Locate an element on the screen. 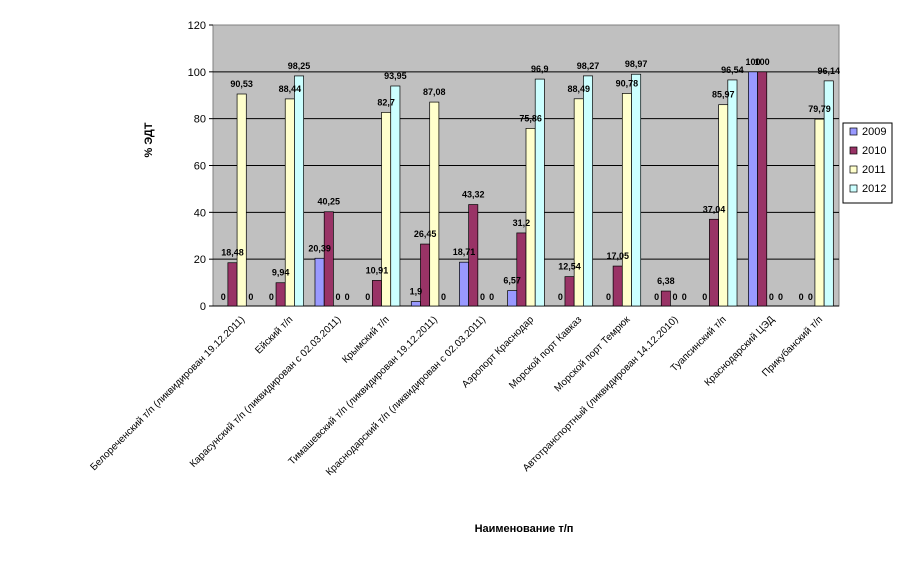  data-label: 98,25 is located at coordinates (299, 66).